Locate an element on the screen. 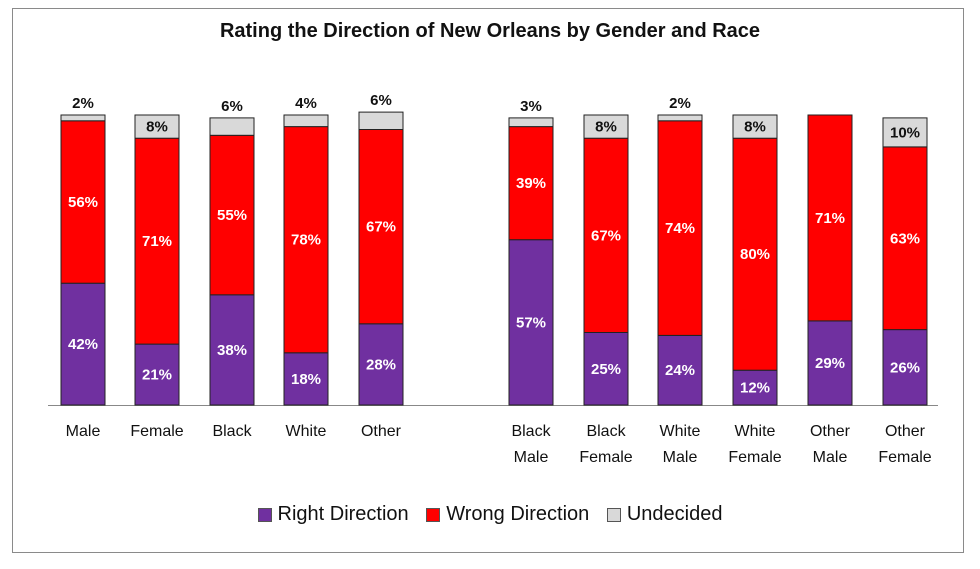 The image size is (980, 569). bar-right-direction-black-male is located at coordinates (531, 322).